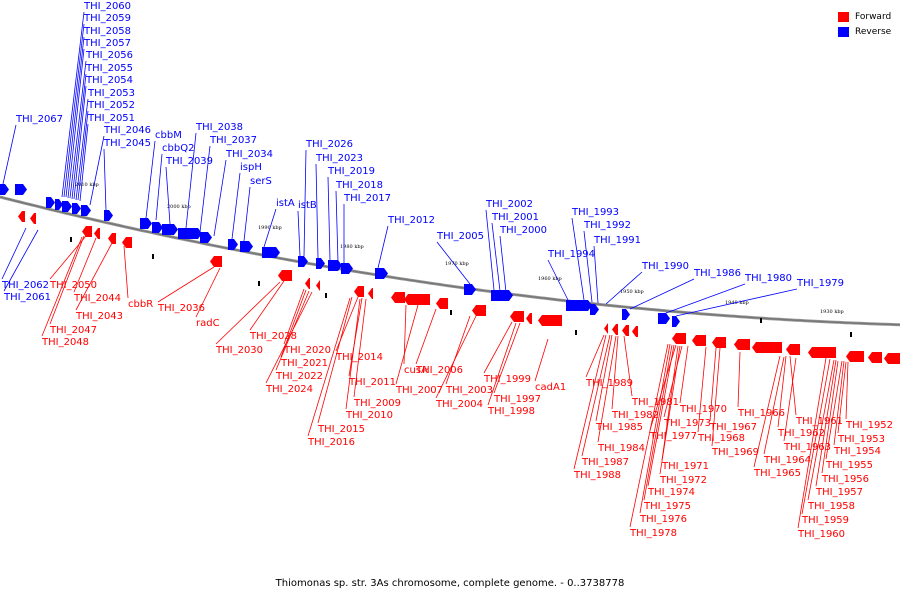 This screenshot has height=600, width=900. I want to click on forward-gene-label: cbbR, so click(140, 304).